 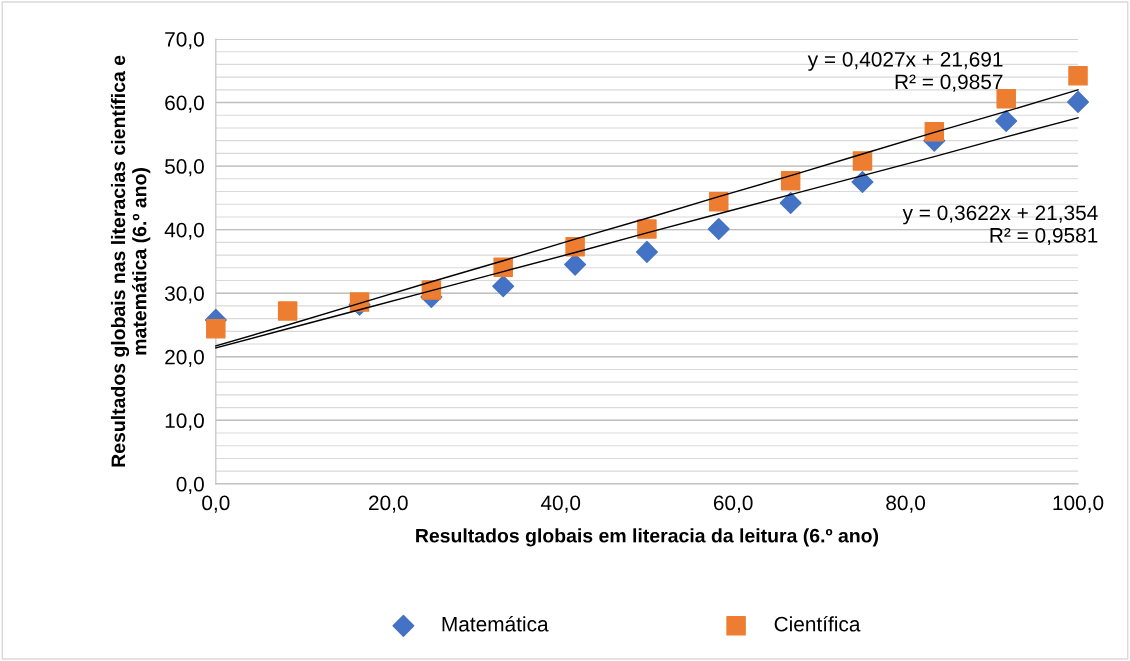 What do you see at coordinates (190, 485) in the screenshot?
I see `y-tick-label: 0,0` at bounding box center [190, 485].